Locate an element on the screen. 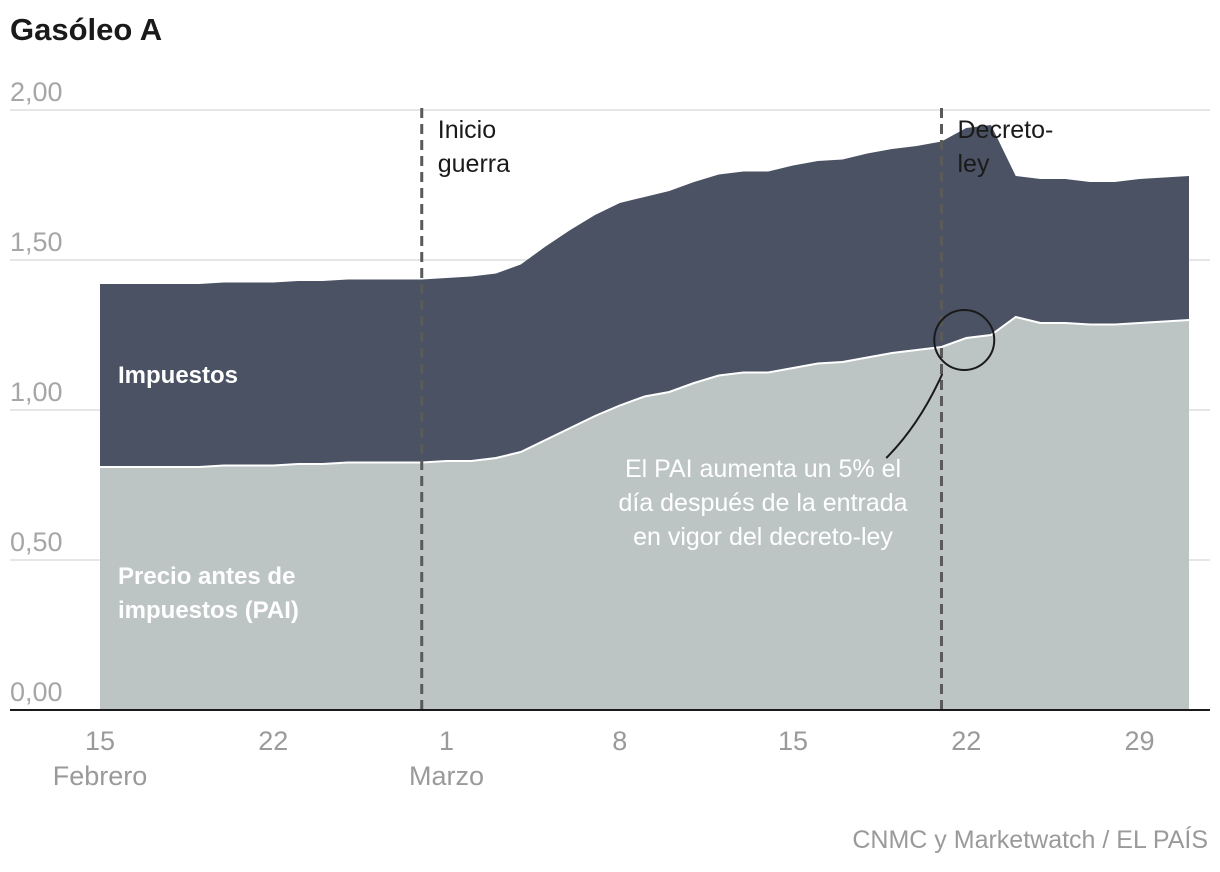 The width and height of the screenshot is (1220, 872). annotation-leader is located at coordinates (914, 416).